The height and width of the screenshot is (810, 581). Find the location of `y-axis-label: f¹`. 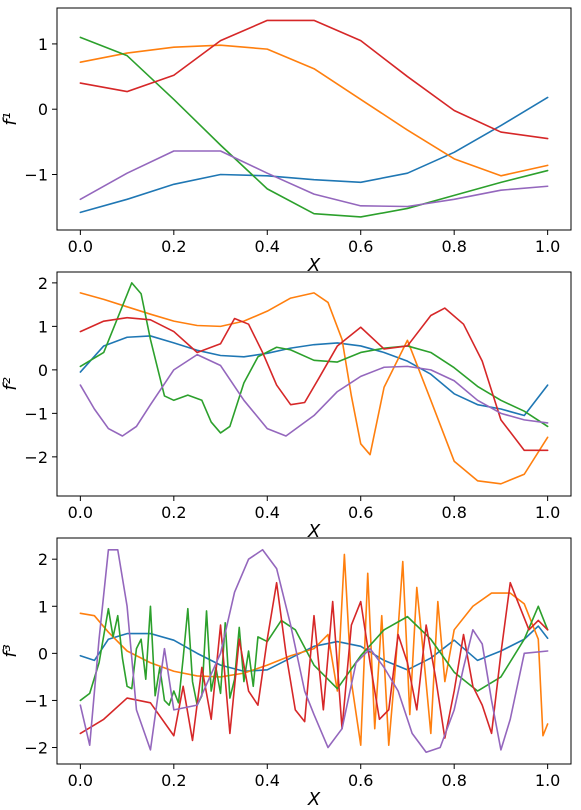

y-axis-label: f¹ is located at coordinates (10, 119).